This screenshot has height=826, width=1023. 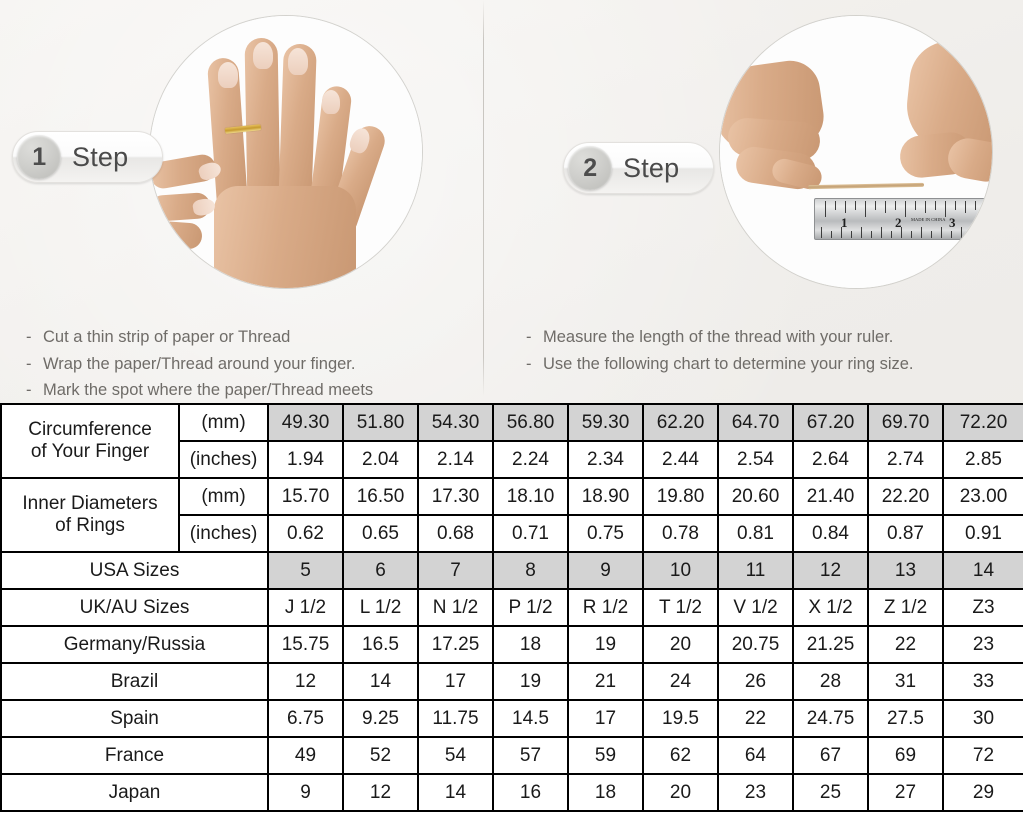 What do you see at coordinates (830, 459) in the screenshot?
I see `cell: 2.64` at bounding box center [830, 459].